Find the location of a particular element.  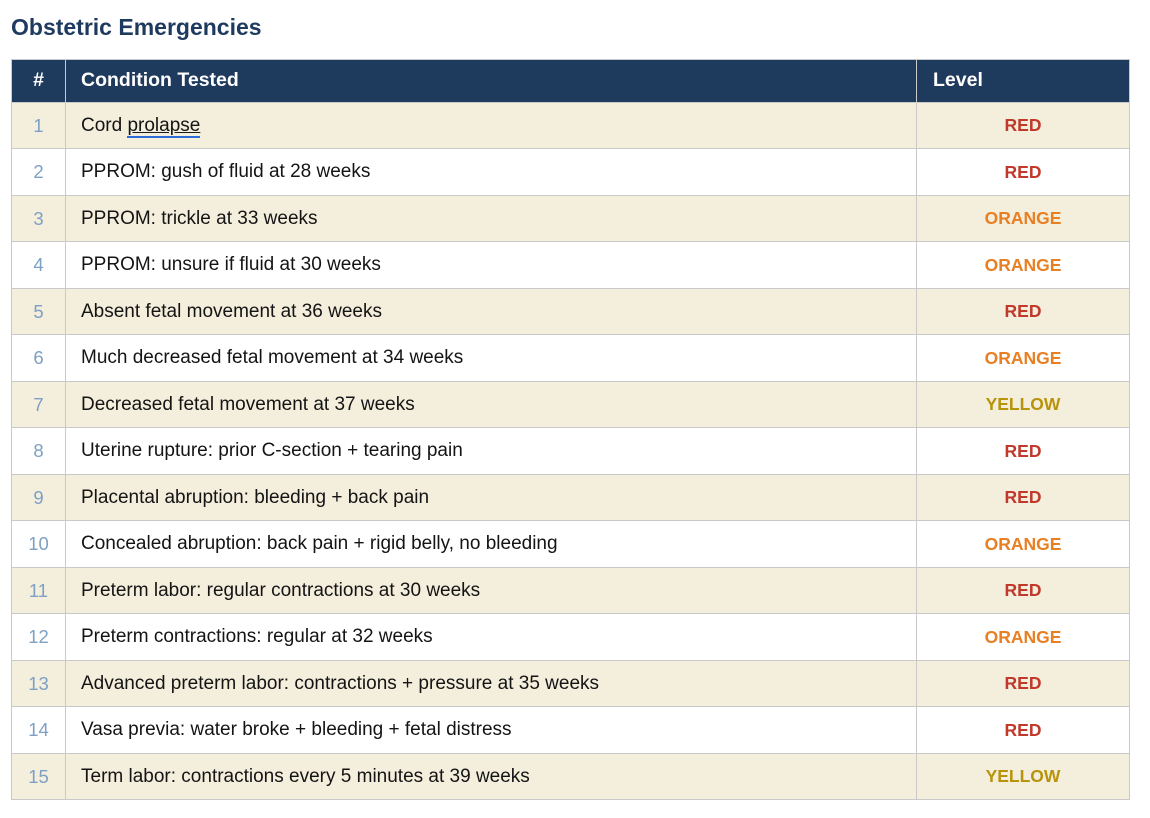

condition-cell: Absent fetal movement at 36 weeks is located at coordinates (491, 311).